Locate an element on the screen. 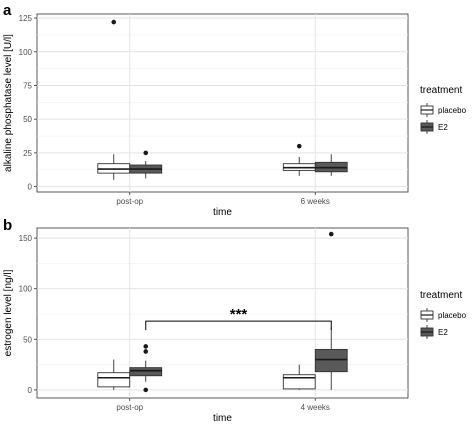  y-tick-label: 25 is located at coordinates (27, 153).